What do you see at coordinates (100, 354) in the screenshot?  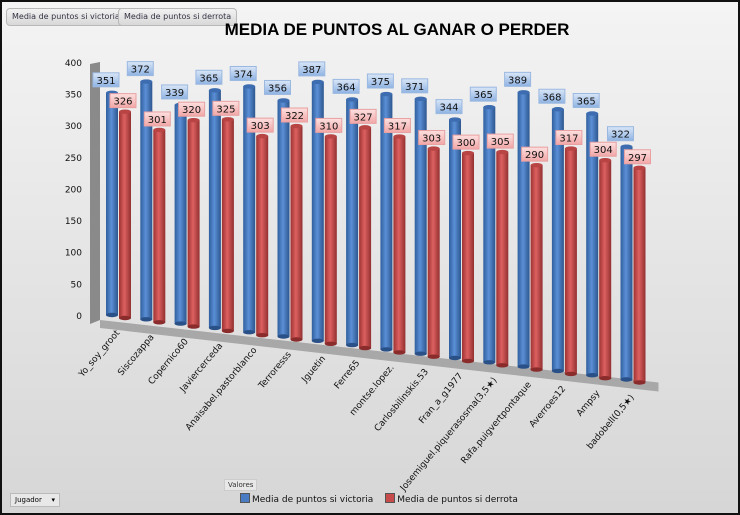 I see `x-tick-label: Yo_soy_groot` at bounding box center [100, 354].